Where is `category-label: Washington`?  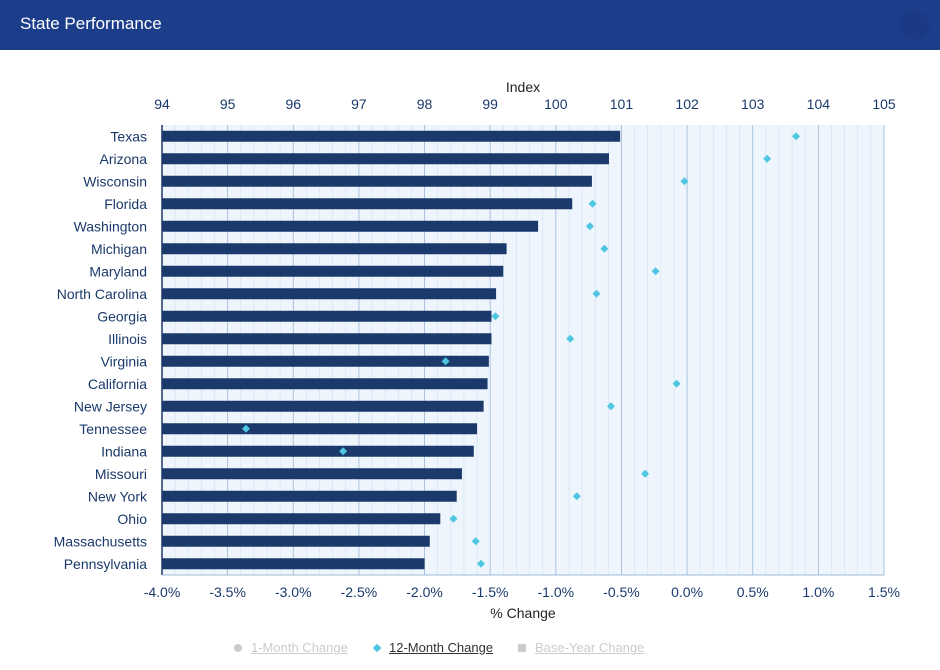
category-label: Washington is located at coordinates (110, 226).